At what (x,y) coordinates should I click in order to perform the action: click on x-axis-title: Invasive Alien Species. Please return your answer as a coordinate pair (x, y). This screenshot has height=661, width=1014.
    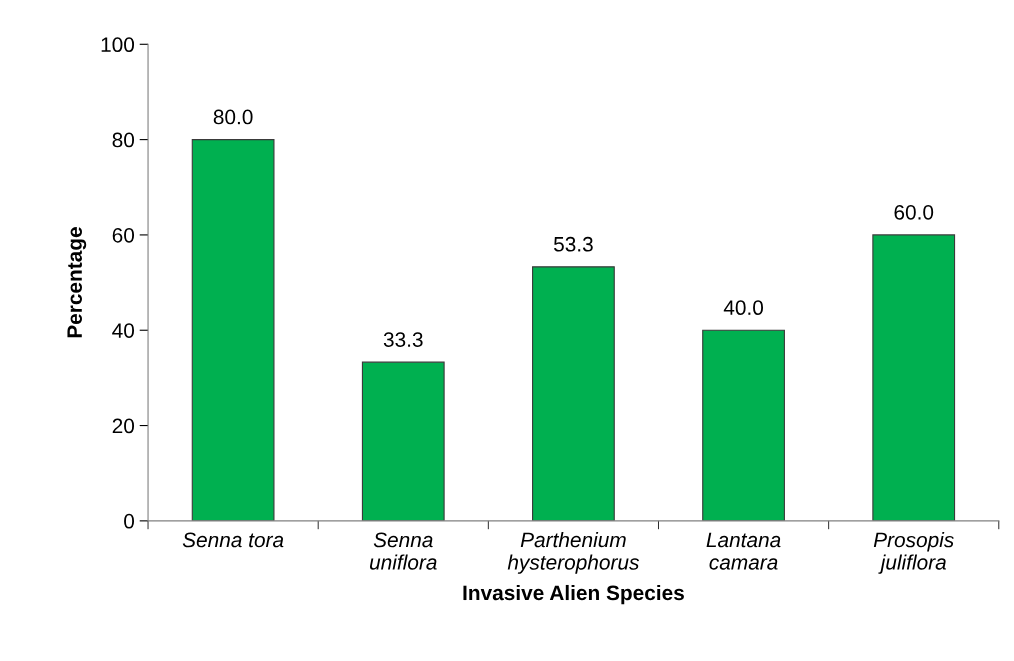
    Looking at the image, I should click on (573, 594).